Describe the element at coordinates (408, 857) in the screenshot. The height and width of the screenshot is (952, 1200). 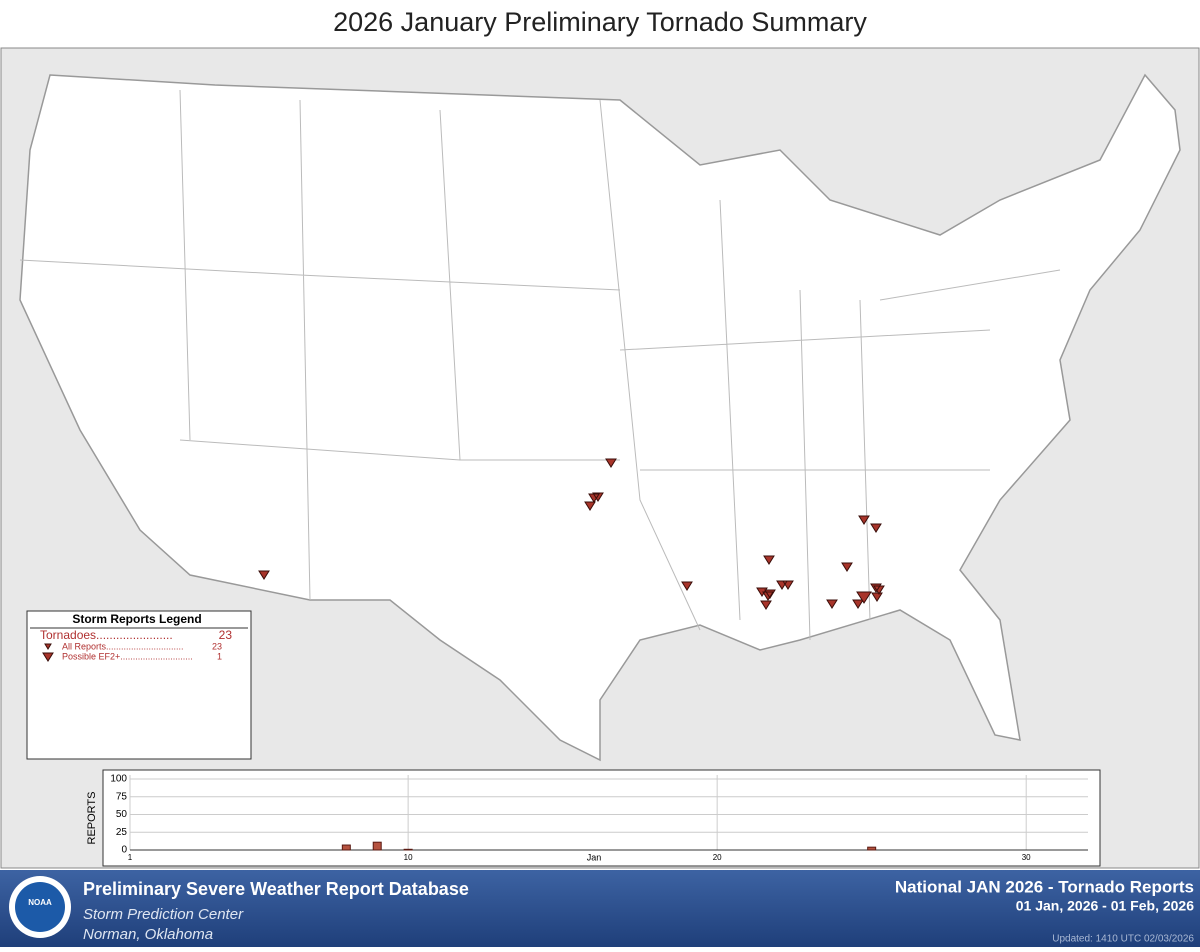
I see `x-tick-label: 10` at that location.